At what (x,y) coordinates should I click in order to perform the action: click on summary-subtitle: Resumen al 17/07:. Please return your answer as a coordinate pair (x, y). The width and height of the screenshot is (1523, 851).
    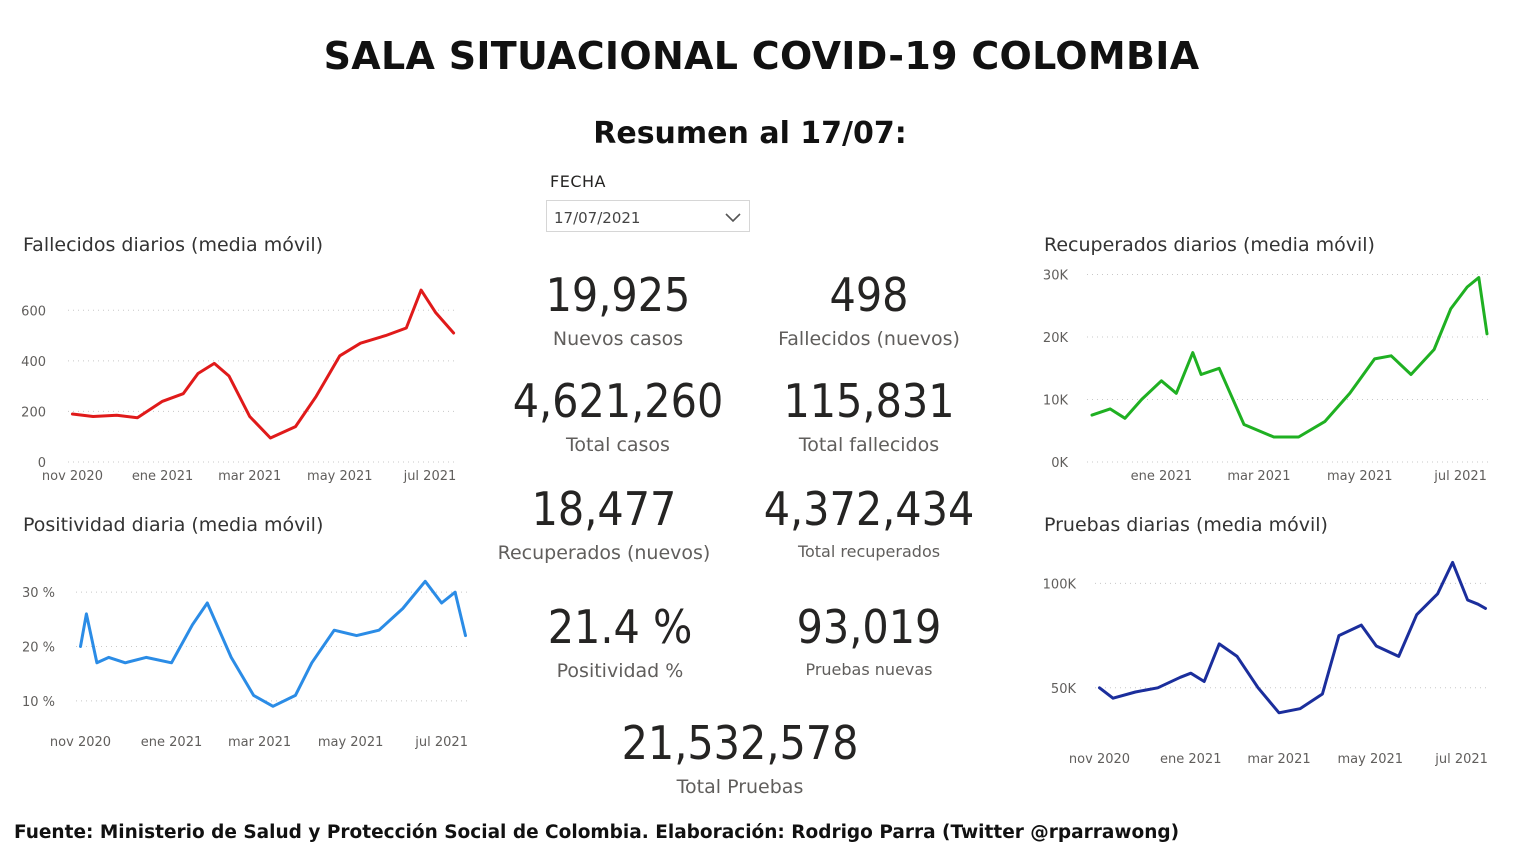
    Looking at the image, I should click on (750, 133).